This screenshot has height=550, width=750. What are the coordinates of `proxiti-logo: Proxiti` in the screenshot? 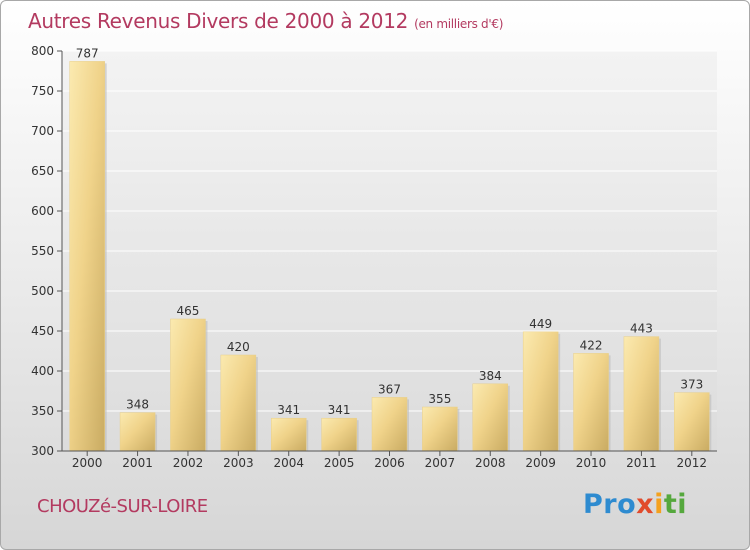 It's located at (635, 504).